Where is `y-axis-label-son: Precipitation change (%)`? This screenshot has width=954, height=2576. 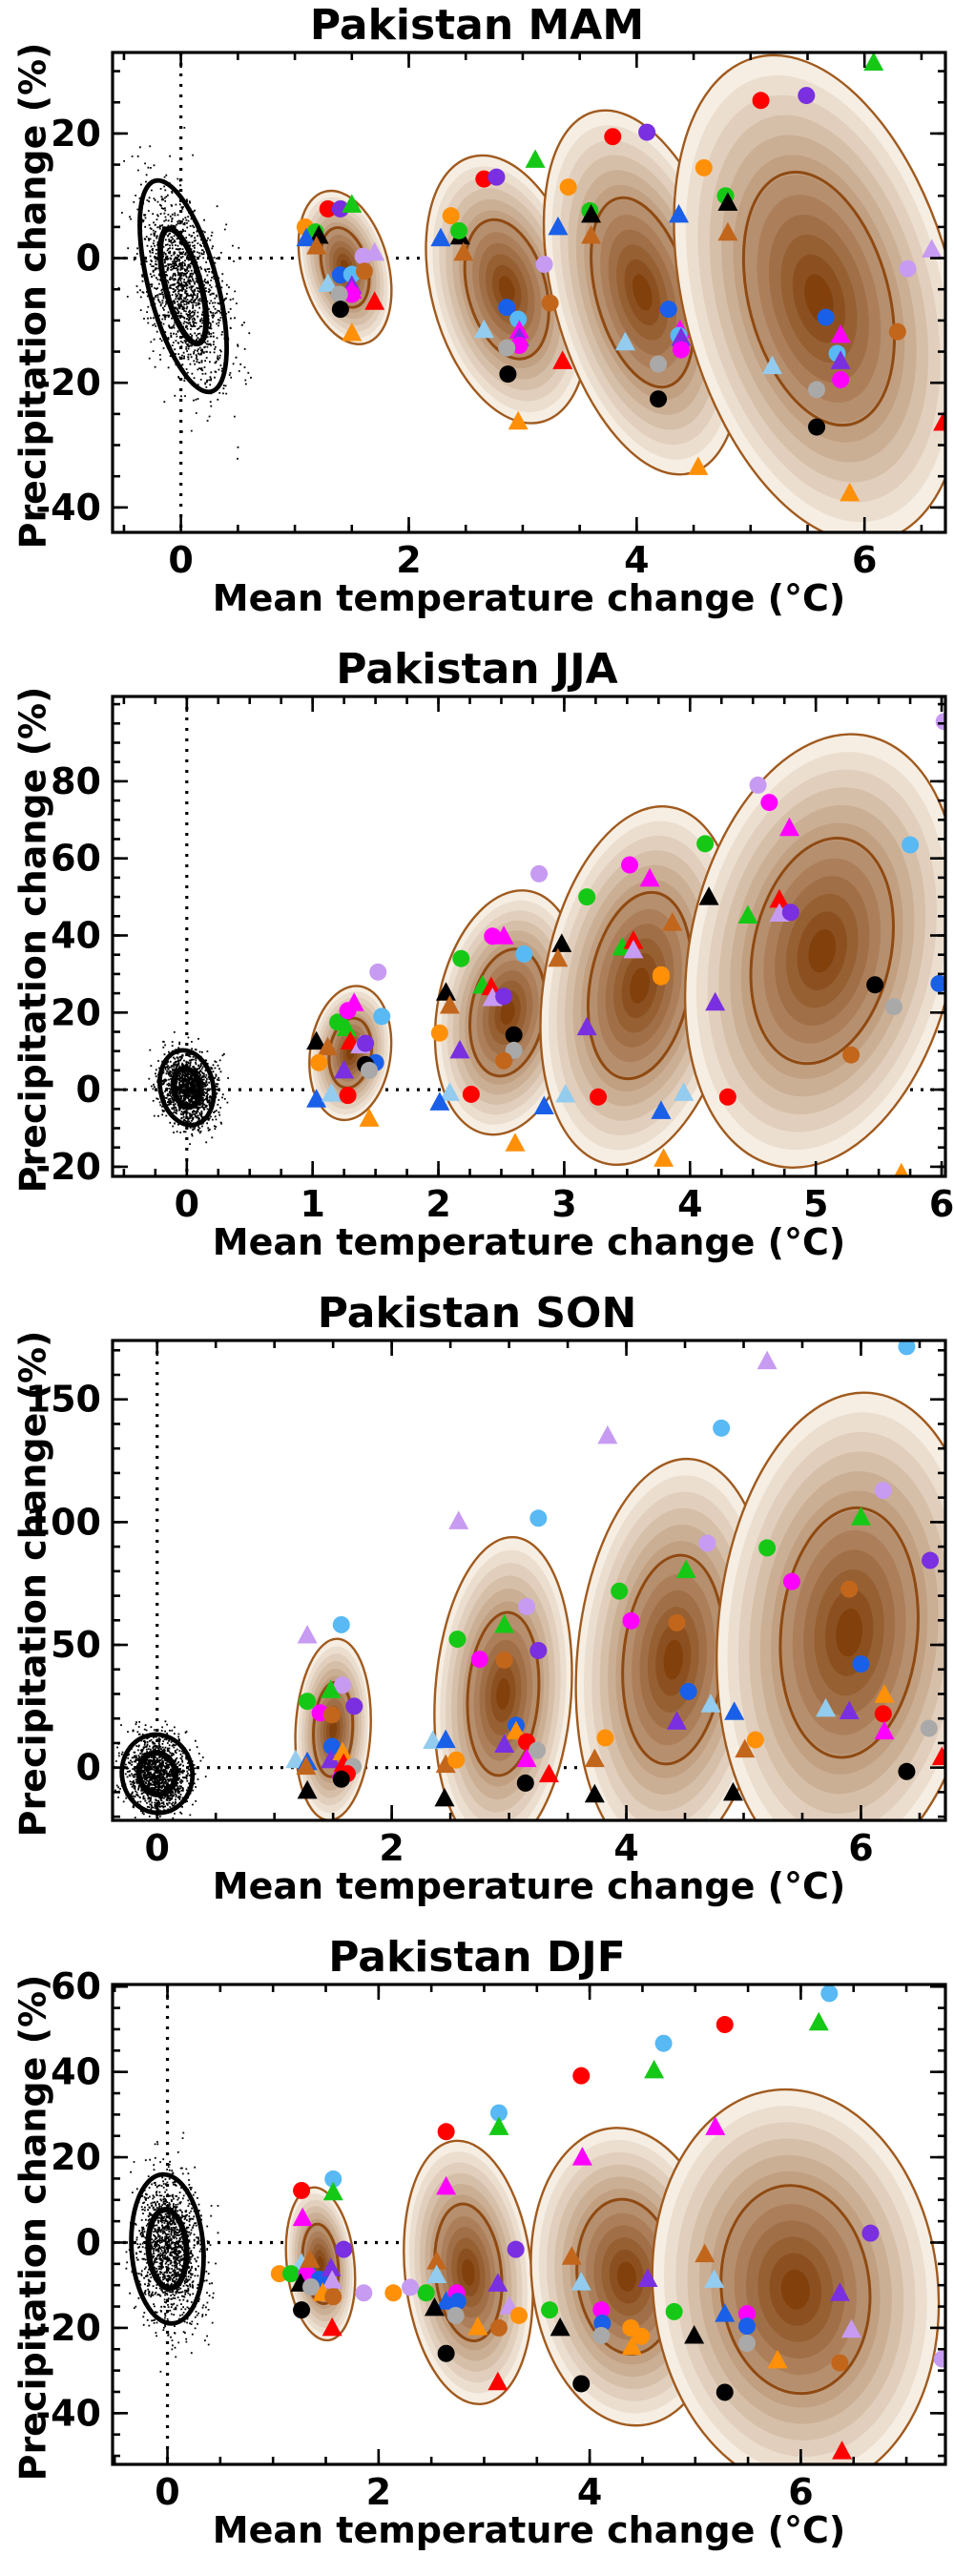
y-axis-label-son: Precipitation change (%) is located at coordinates (32, 1584).